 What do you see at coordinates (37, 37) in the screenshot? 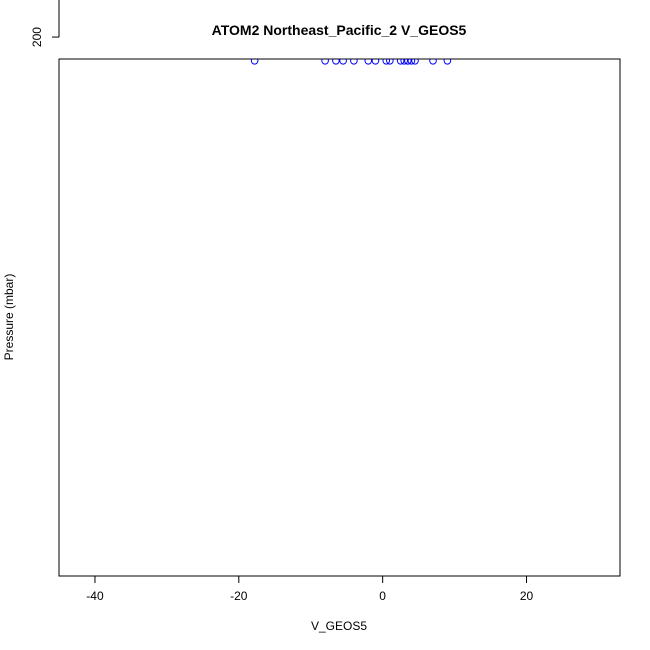
I see `y-tick-label: 200` at bounding box center [37, 37].